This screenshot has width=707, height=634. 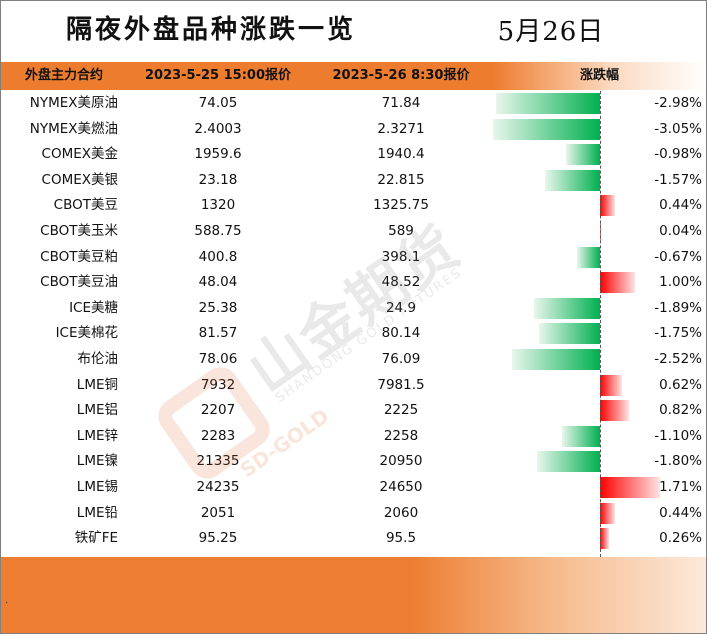 I want to click on contract-name: LME铅, so click(x=97, y=512).